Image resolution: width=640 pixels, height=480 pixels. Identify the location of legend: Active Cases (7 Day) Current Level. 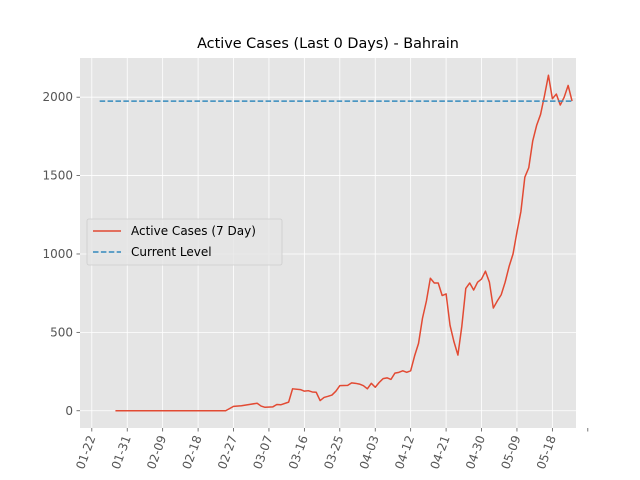
(184, 242).